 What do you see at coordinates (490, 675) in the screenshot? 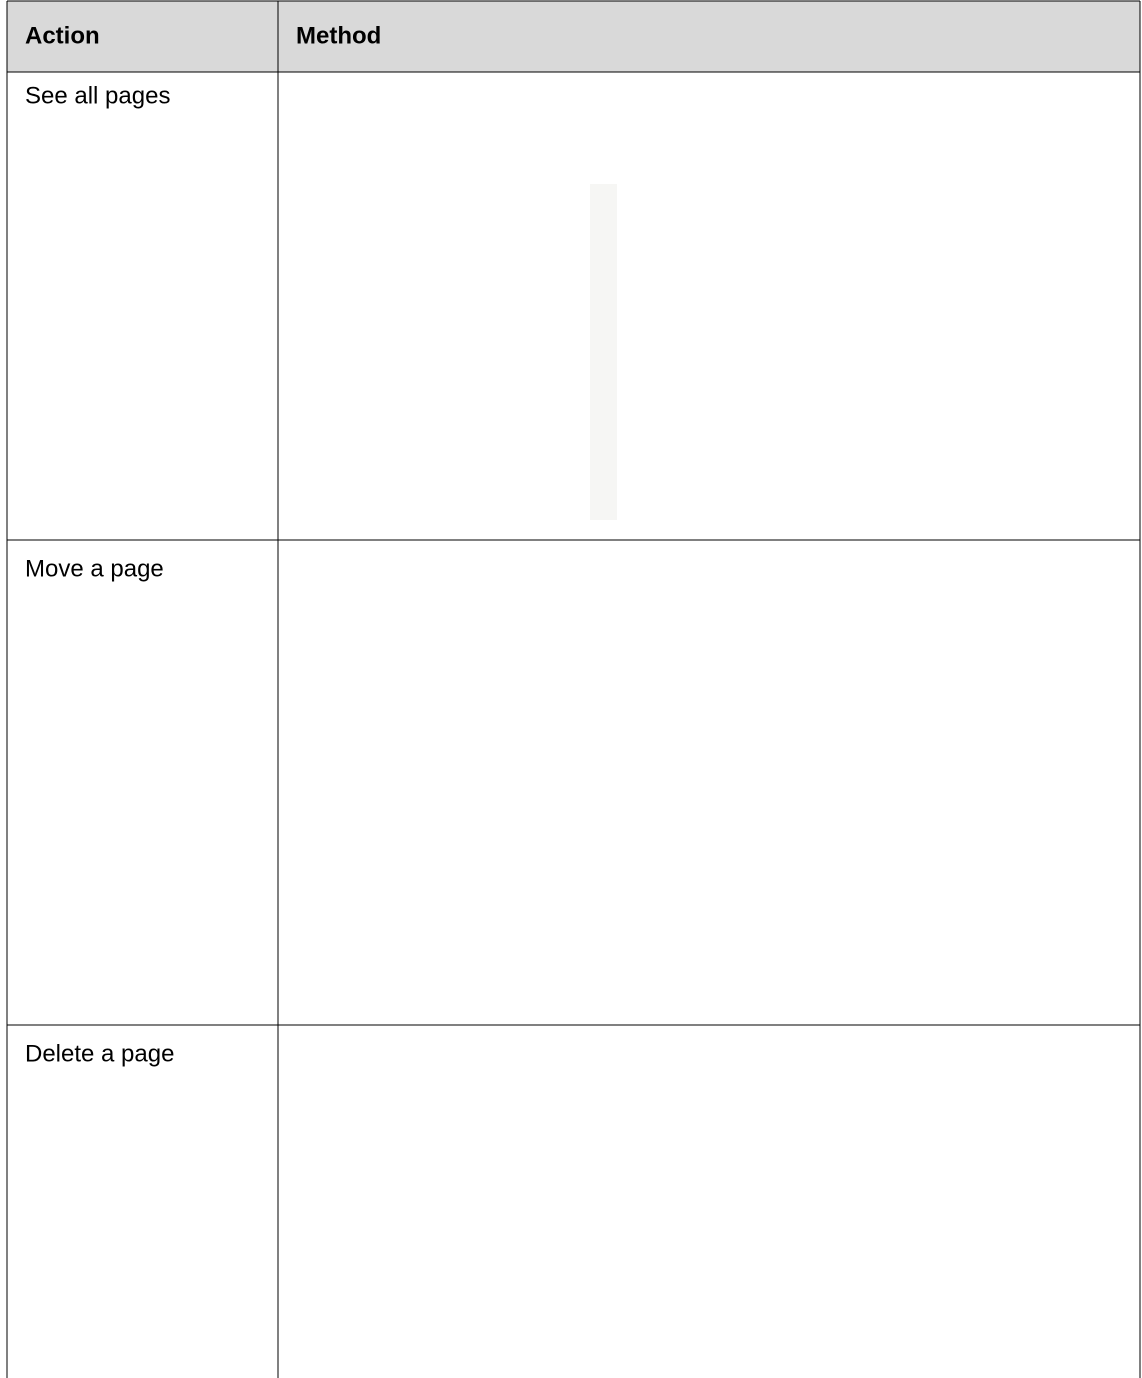
I see `gallery-tab` at bounding box center [490, 675].